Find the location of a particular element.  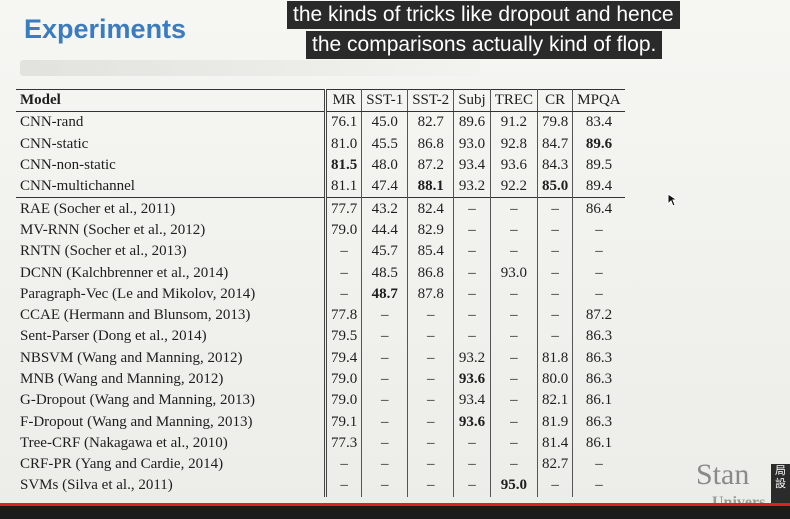

score-cell: 85.4 is located at coordinates (431, 252).